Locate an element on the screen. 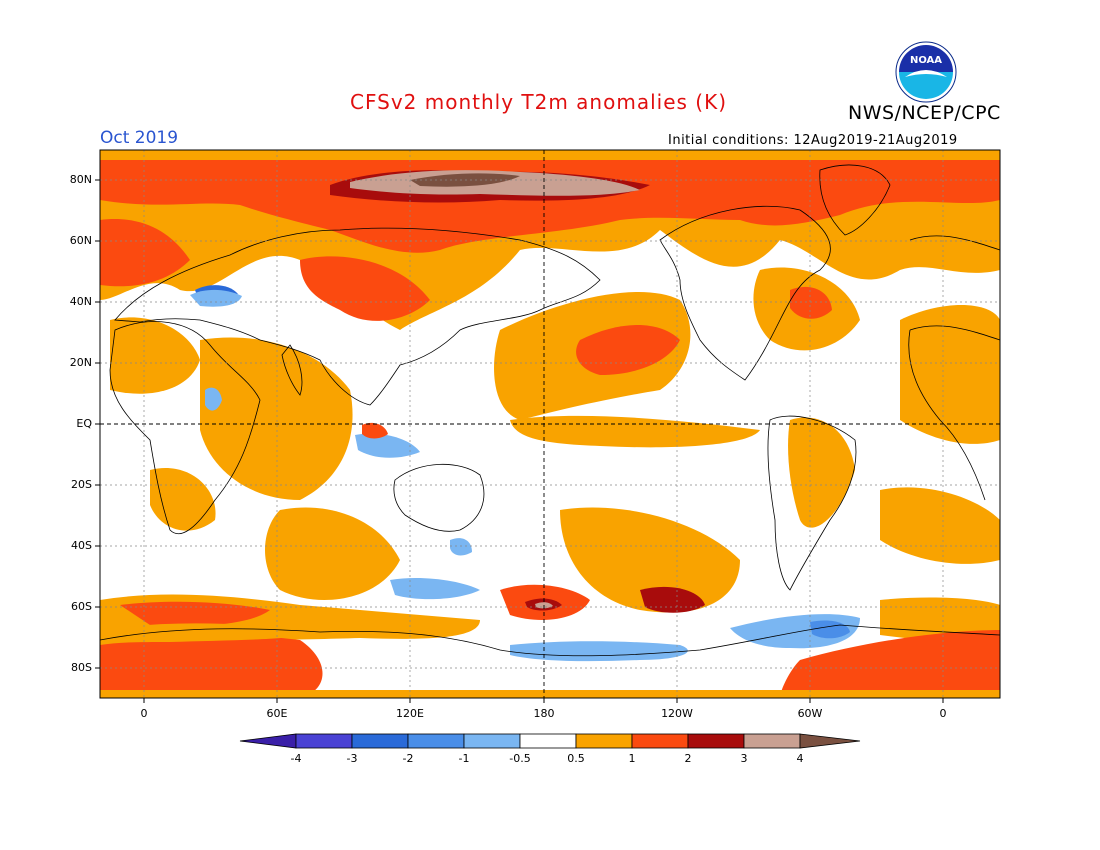 The image size is (1100, 850). south-africa-warm-region is located at coordinates (183, 499).